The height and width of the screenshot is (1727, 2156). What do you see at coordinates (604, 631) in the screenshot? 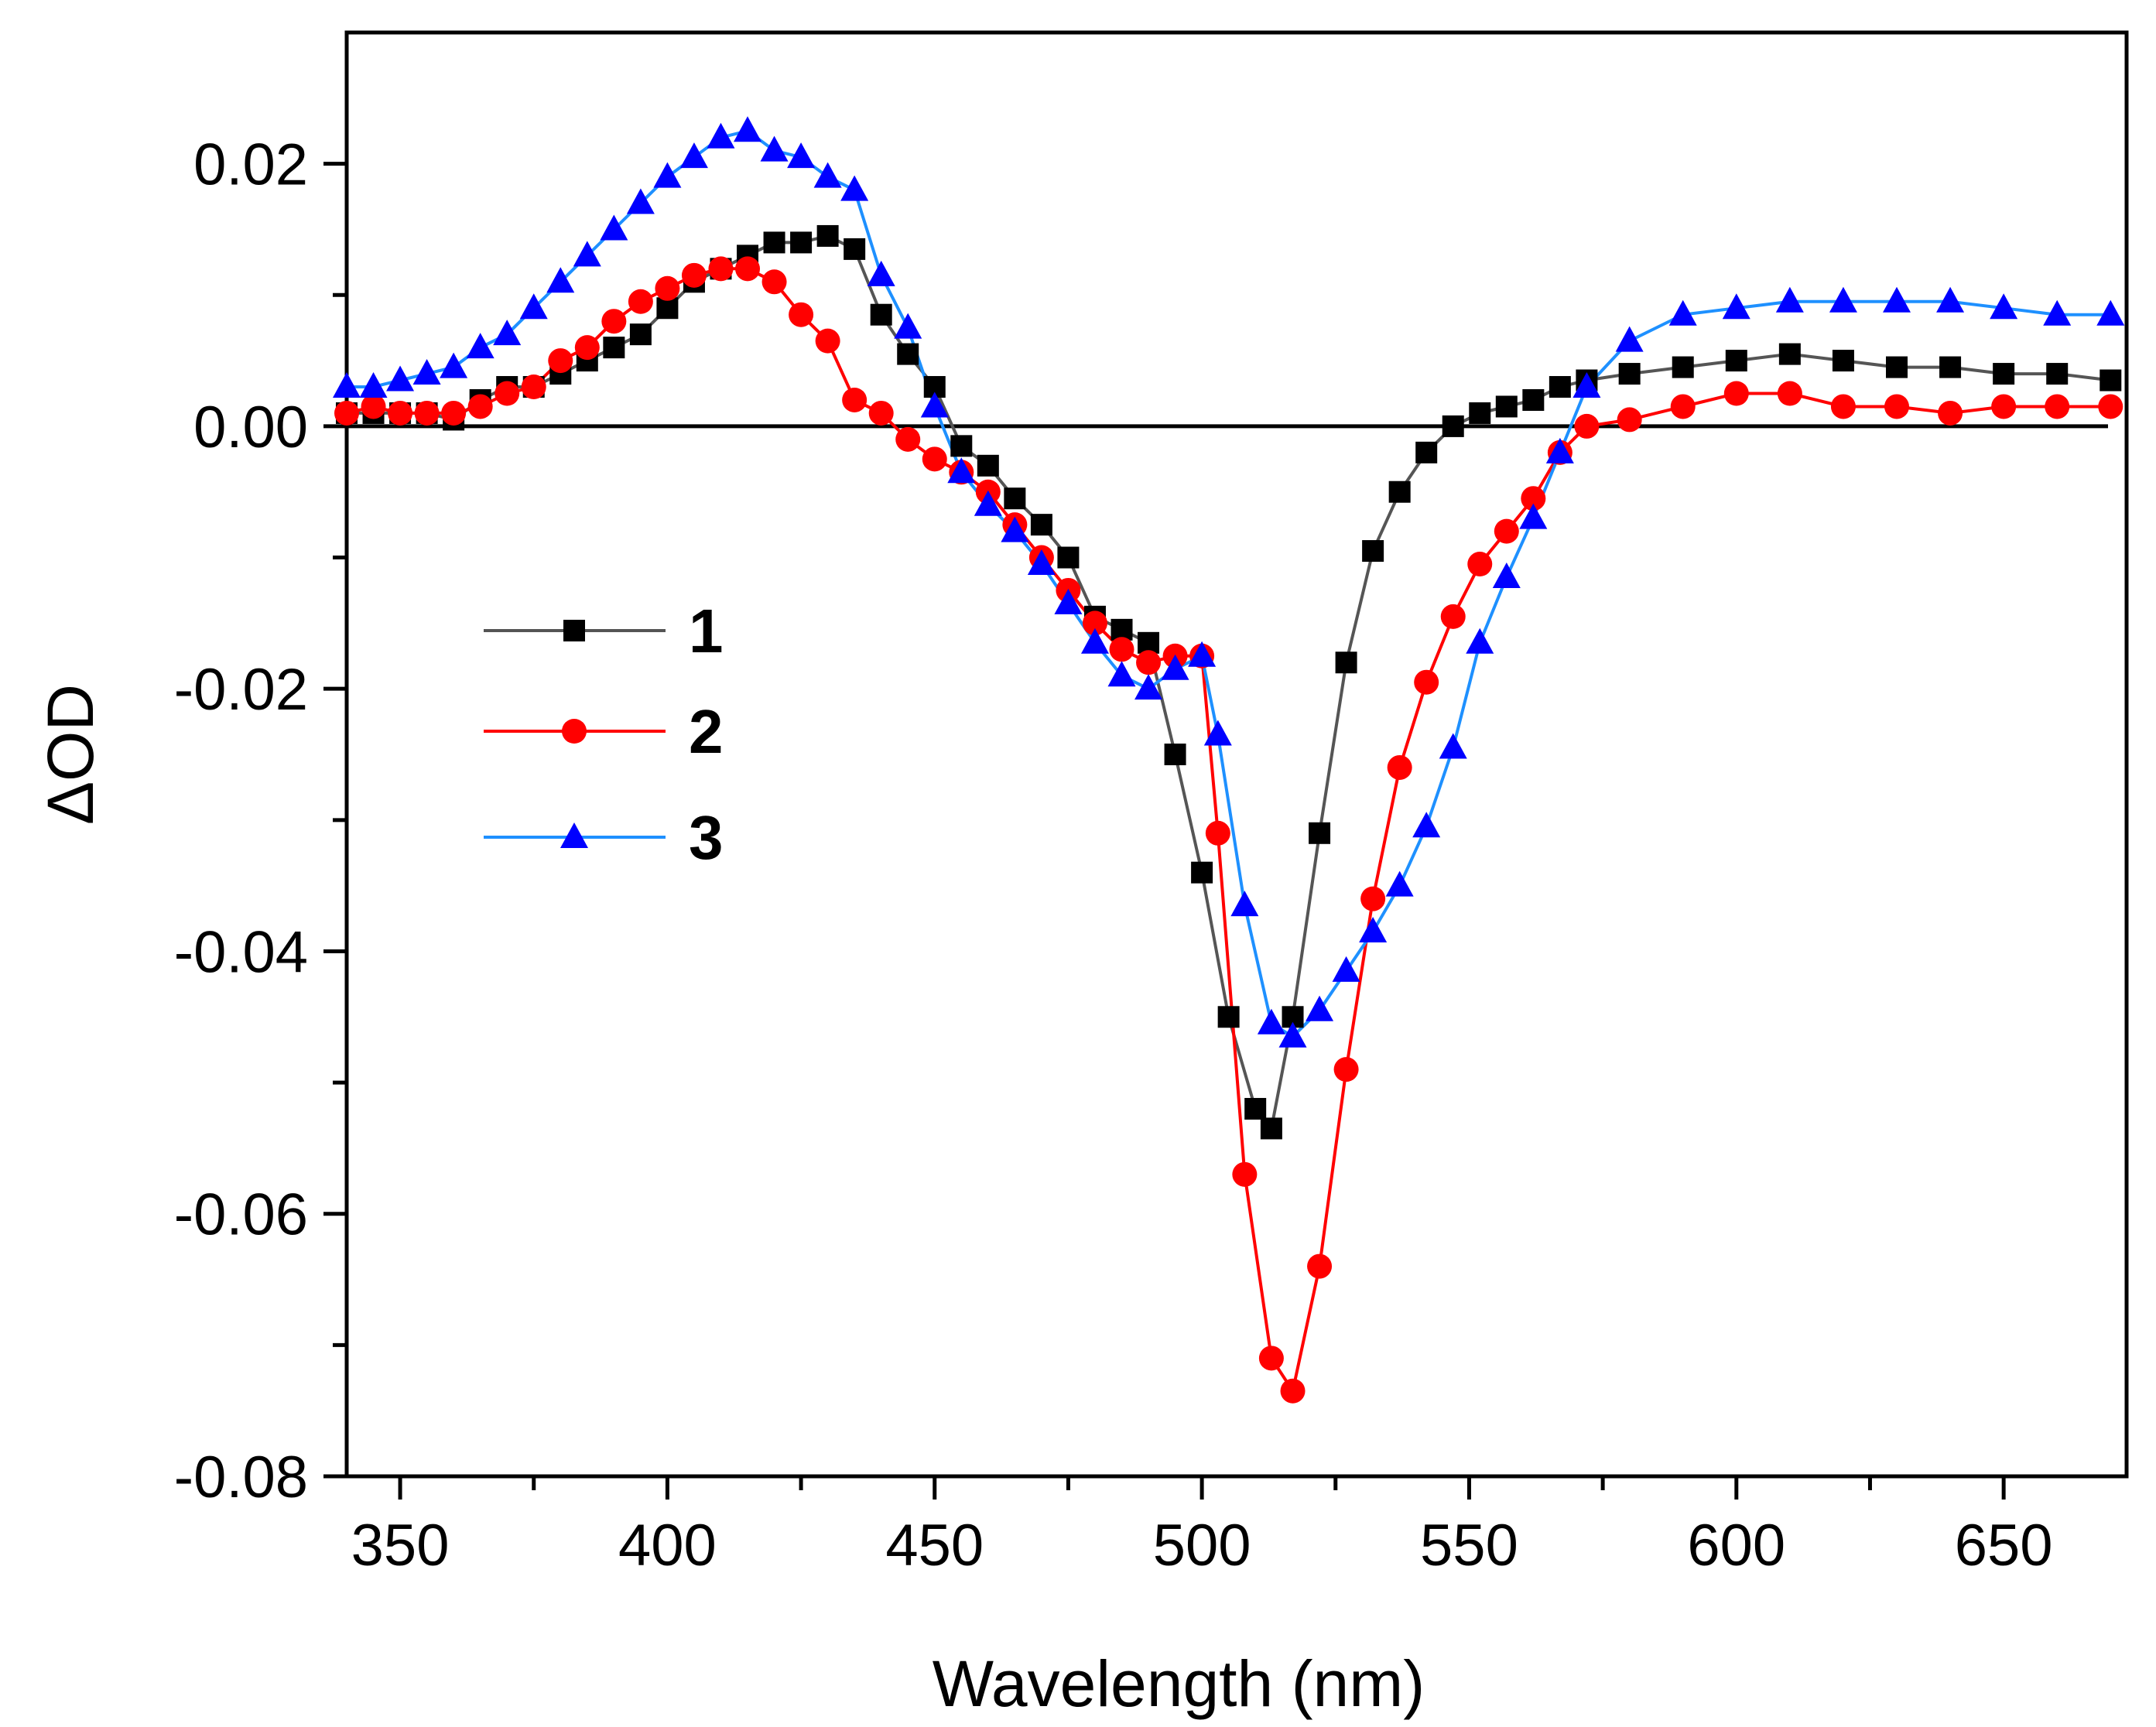
I see `legend-item-1: 1` at bounding box center [604, 631].